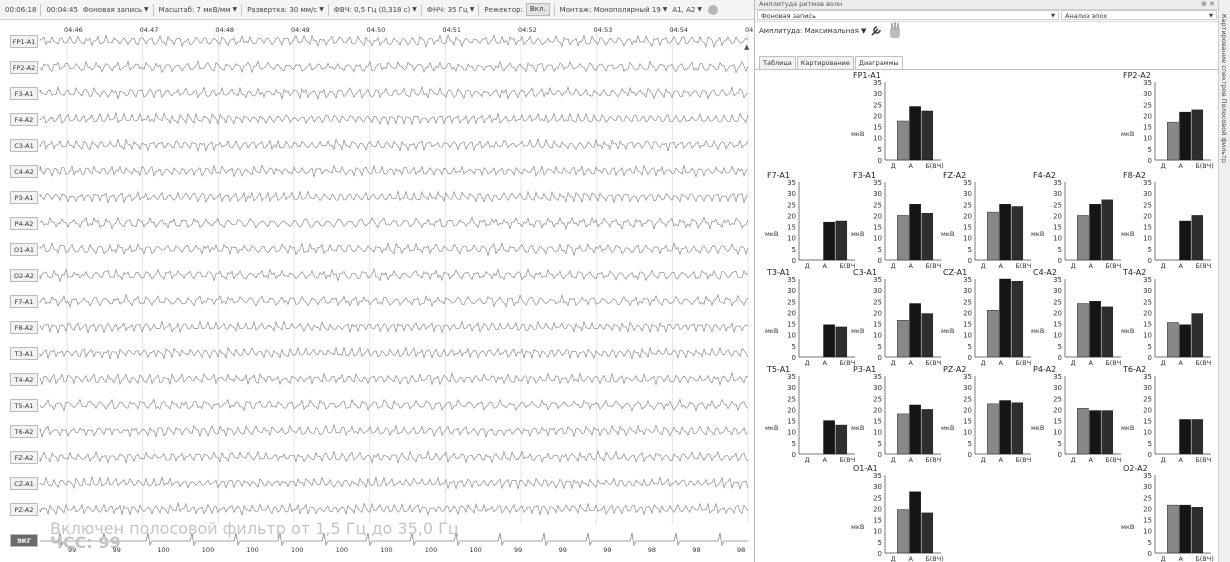 This screenshot has width=1230, height=562. What do you see at coordinates (778, 369) in the screenshot?
I see `chart-title: T5-A1` at bounding box center [778, 369].